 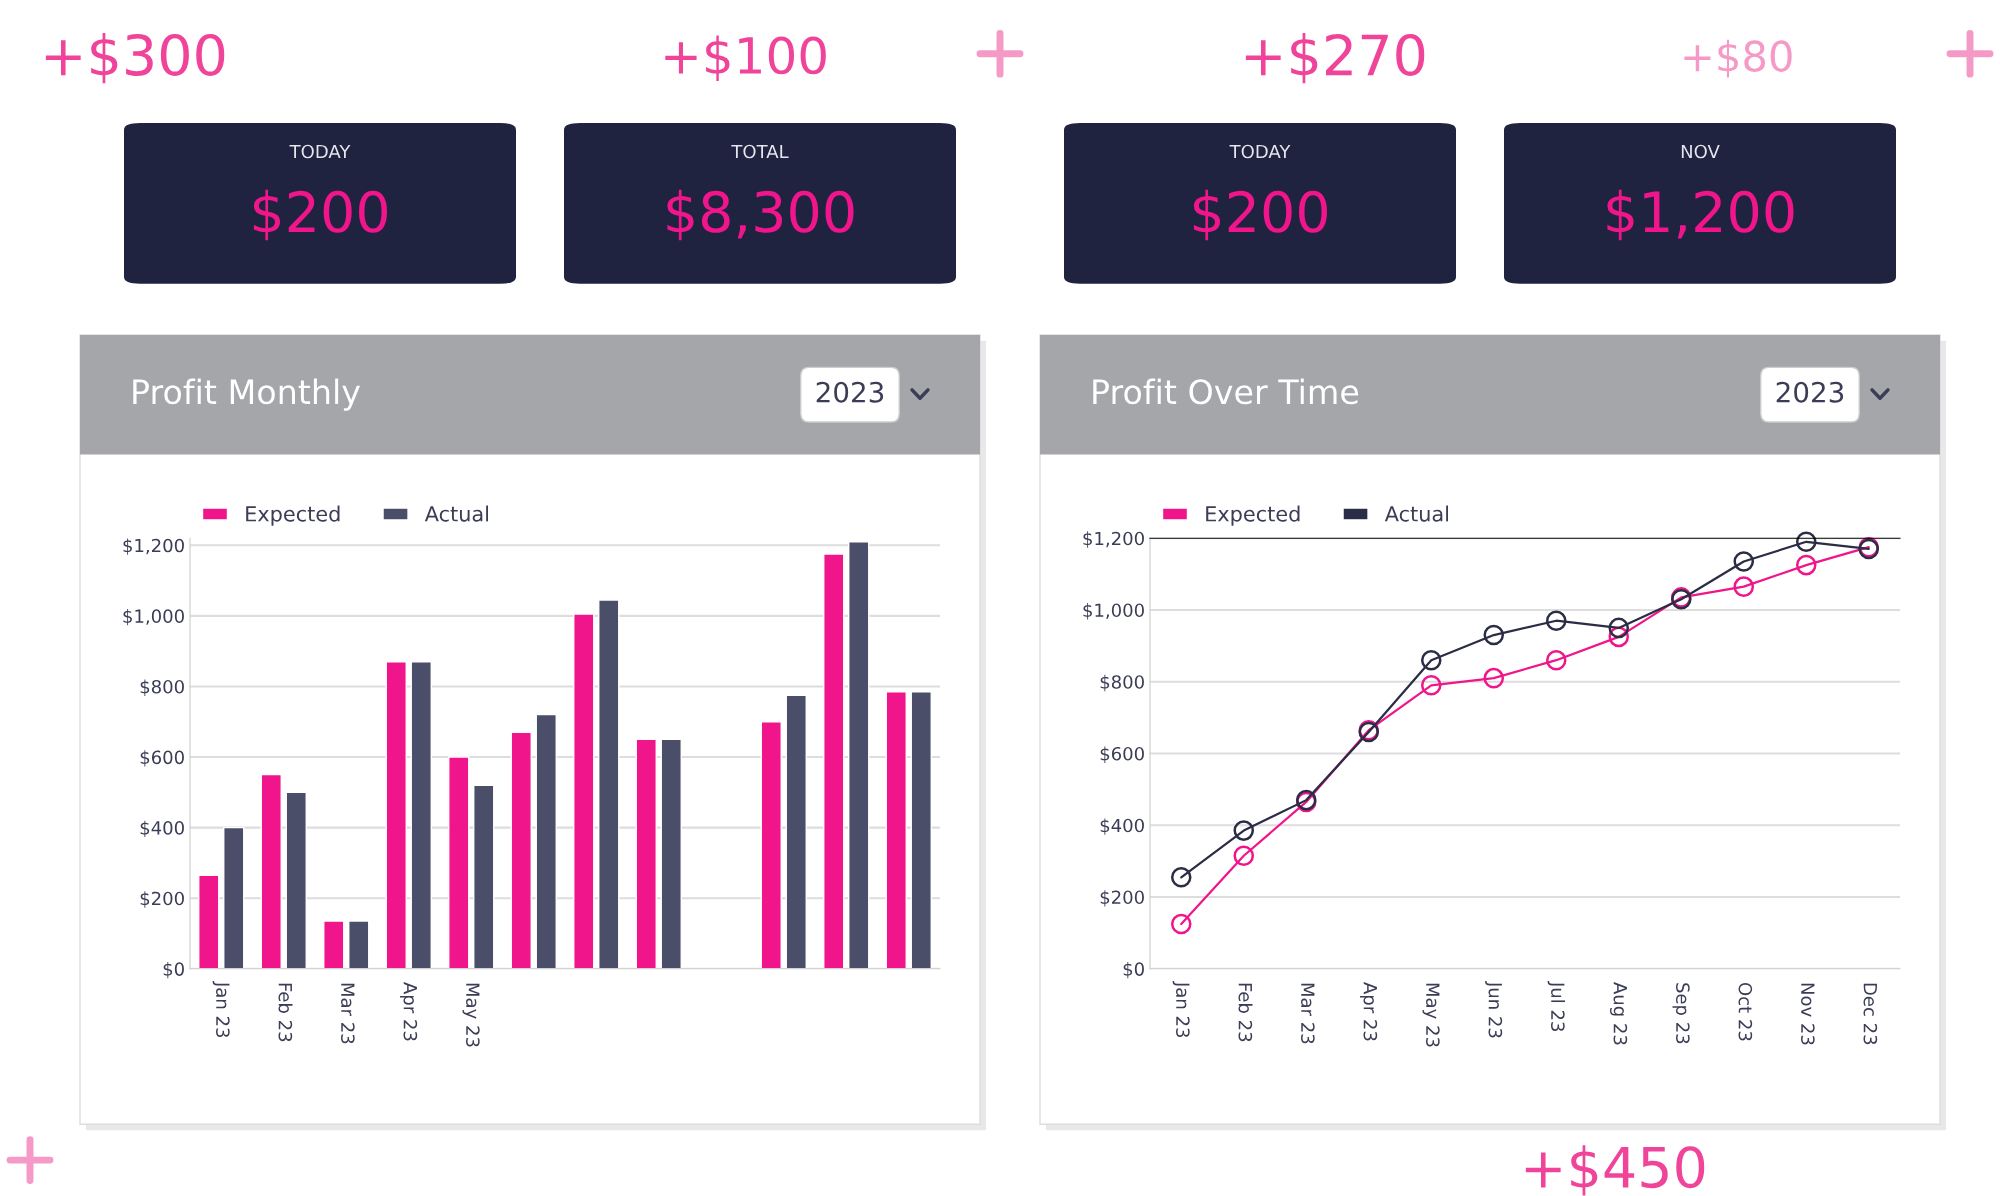 What do you see at coordinates (1700, 215) in the screenshot?
I see `text: $1,200` at bounding box center [1700, 215].